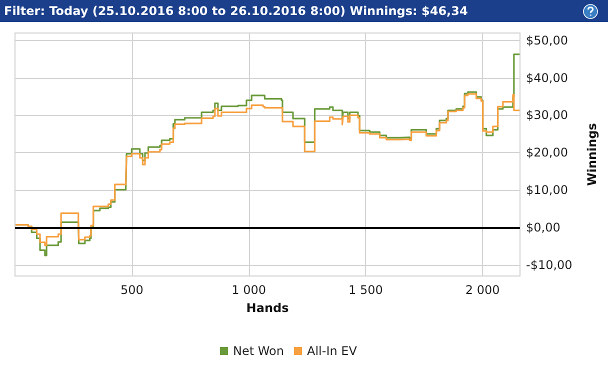 This screenshot has height=368, width=608. Describe the element at coordinates (547, 40) in the screenshot. I see `y-tick-label: $50,00` at that location.